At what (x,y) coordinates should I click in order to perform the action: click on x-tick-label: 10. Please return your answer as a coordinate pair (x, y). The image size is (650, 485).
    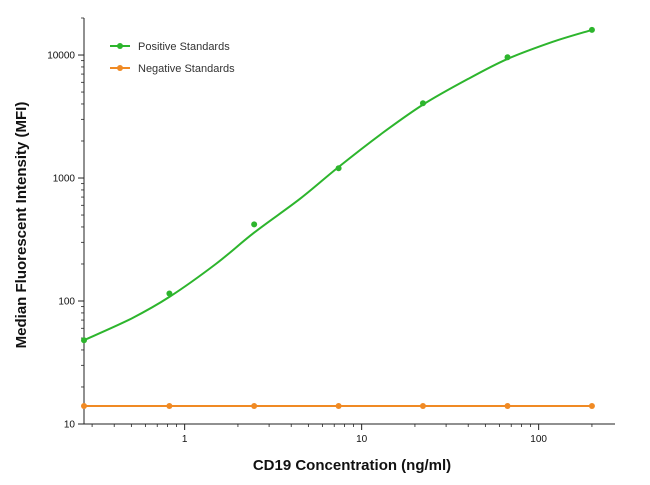
    Looking at the image, I should click on (362, 439).